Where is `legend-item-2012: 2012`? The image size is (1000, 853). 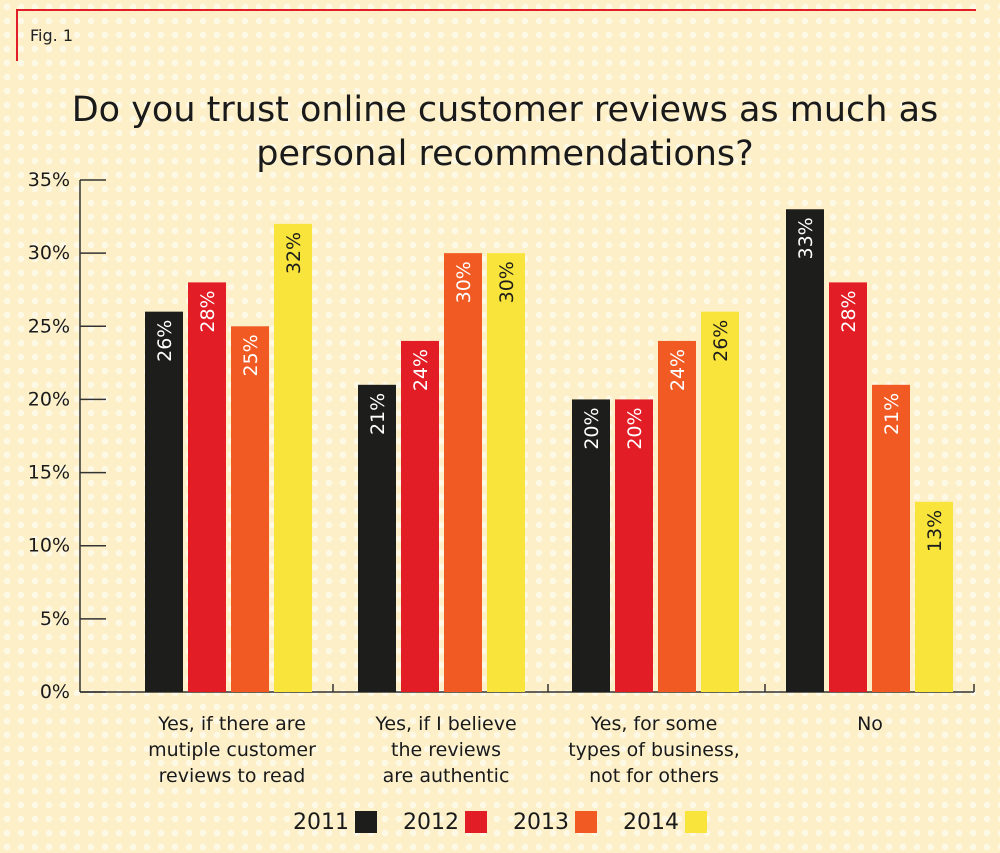 legend-item-2012: 2012 is located at coordinates (445, 822).